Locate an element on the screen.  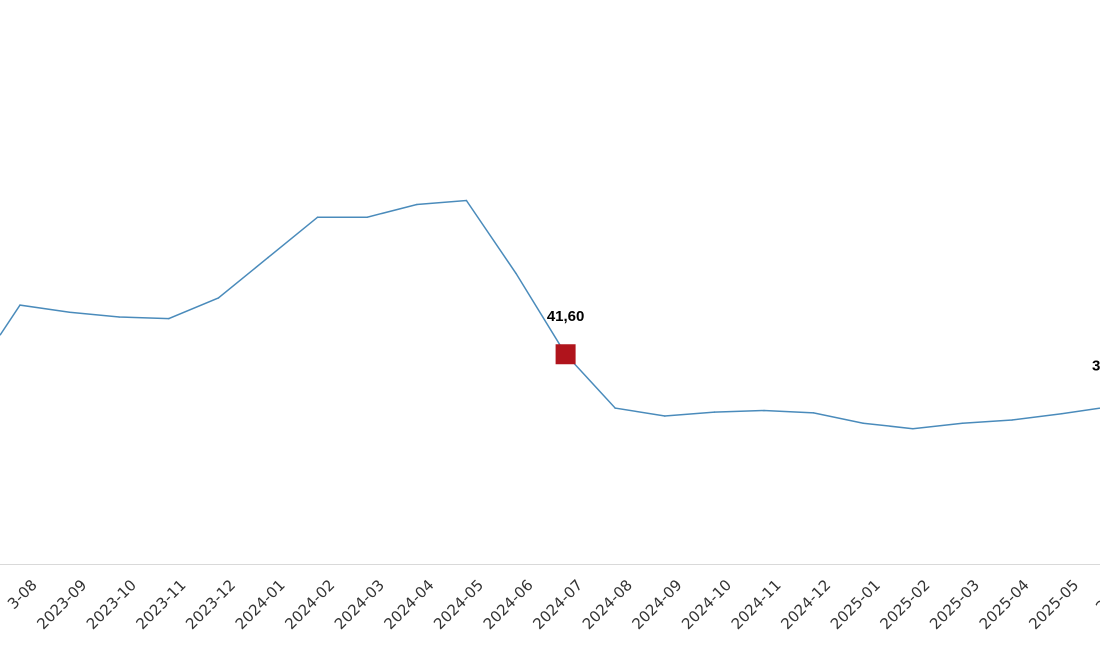
highlight-marker is located at coordinates (565, 354).